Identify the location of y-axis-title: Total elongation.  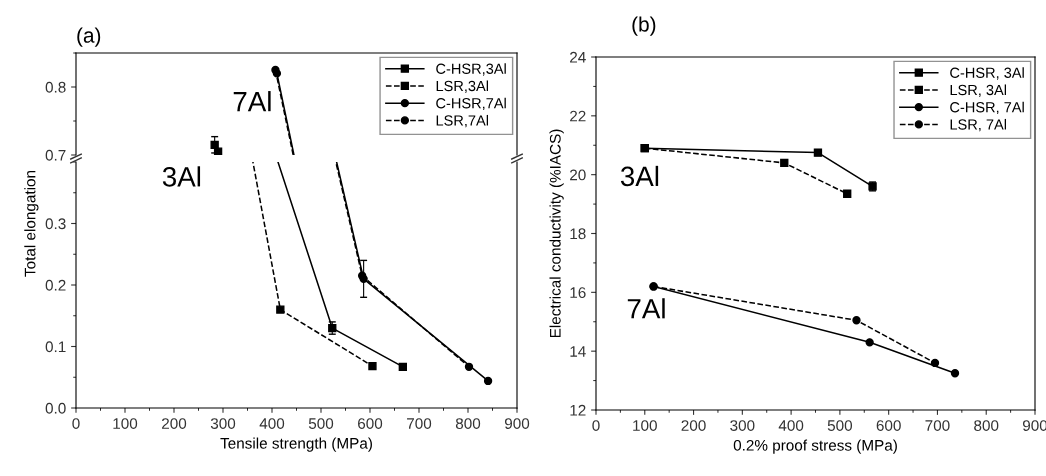
(31, 223).